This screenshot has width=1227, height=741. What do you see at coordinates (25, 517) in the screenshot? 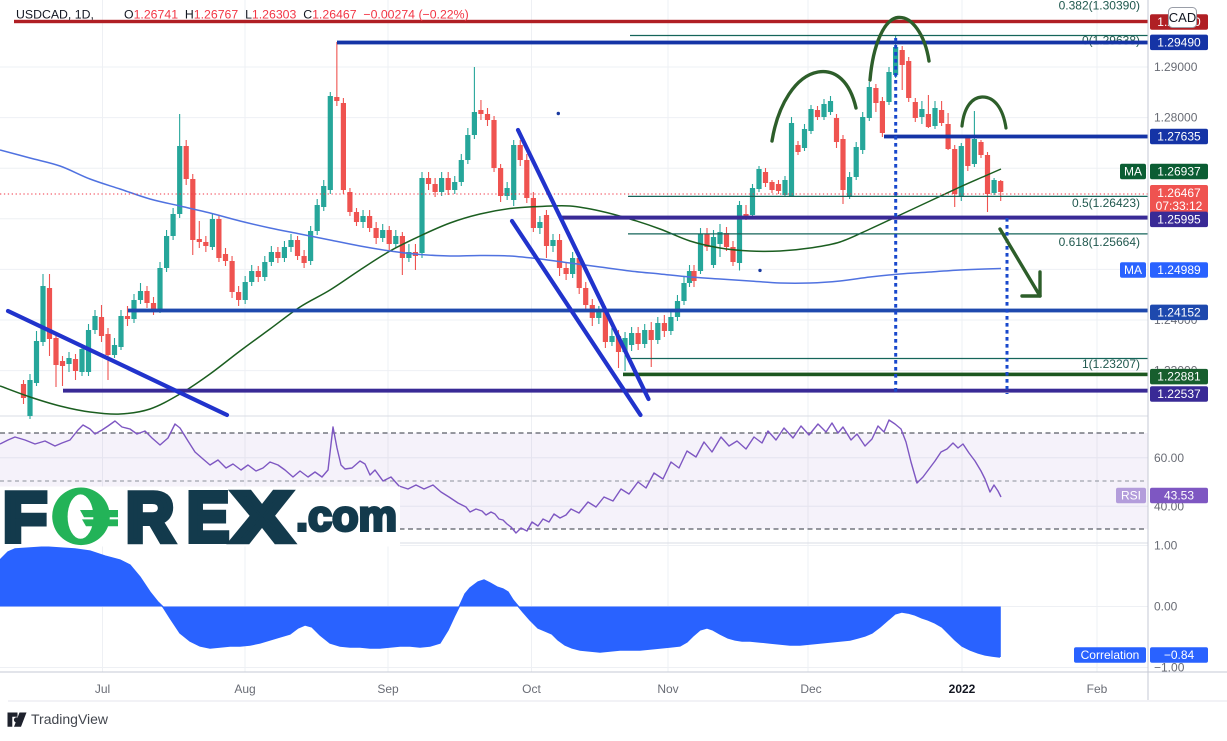
I see `svg-text: F` at bounding box center [25, 517].